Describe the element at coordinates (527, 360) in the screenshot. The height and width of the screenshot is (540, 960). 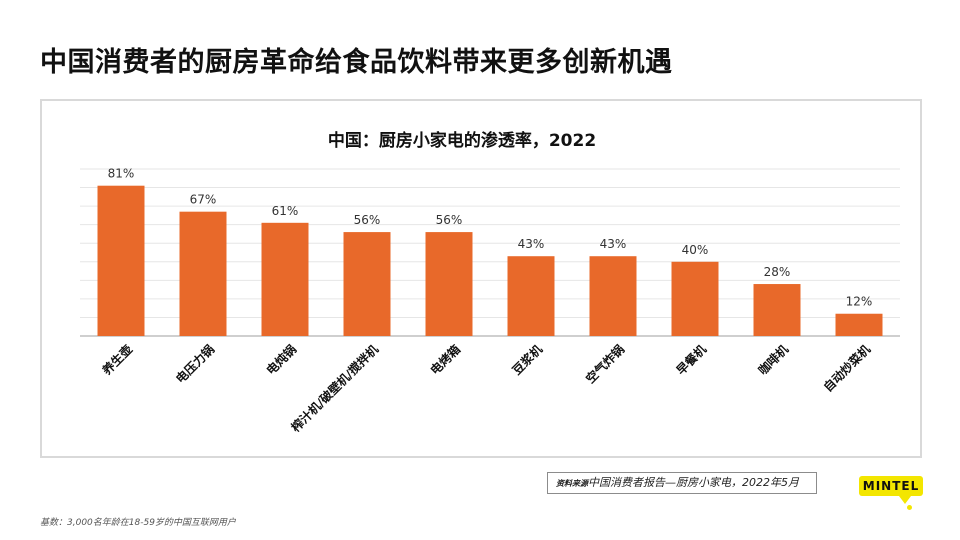
I see `category-label: 豆浆机` at that location.